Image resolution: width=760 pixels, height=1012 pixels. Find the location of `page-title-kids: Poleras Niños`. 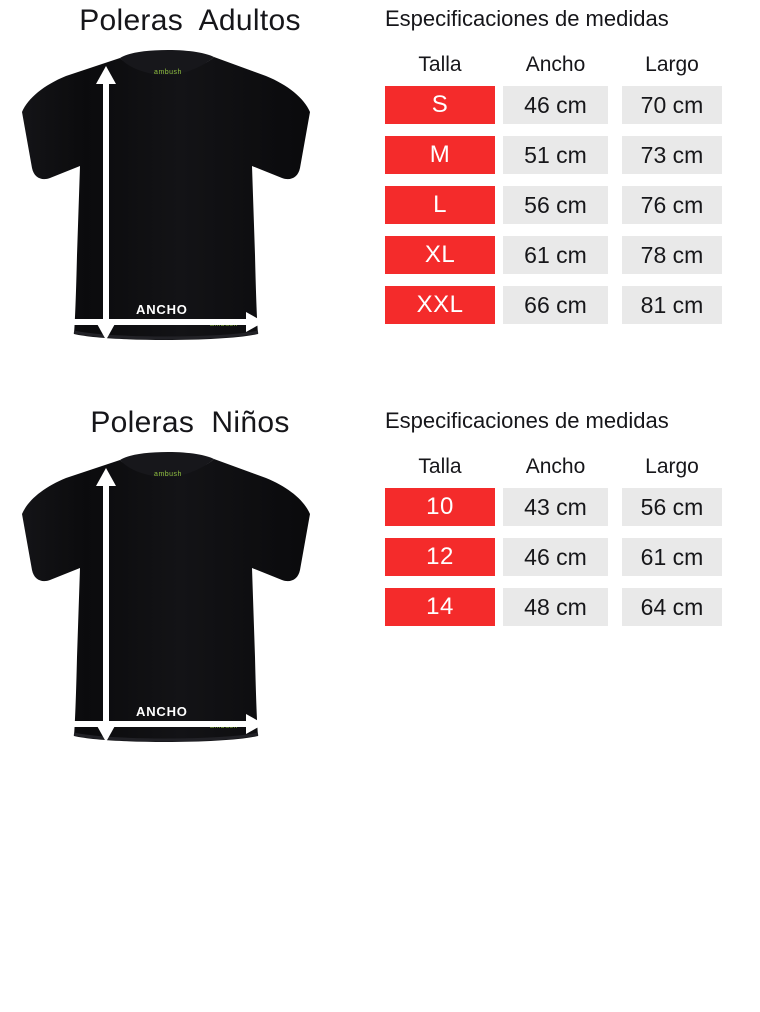

page-title-kids: Poleras Niños is located at coordinates (190, 422).